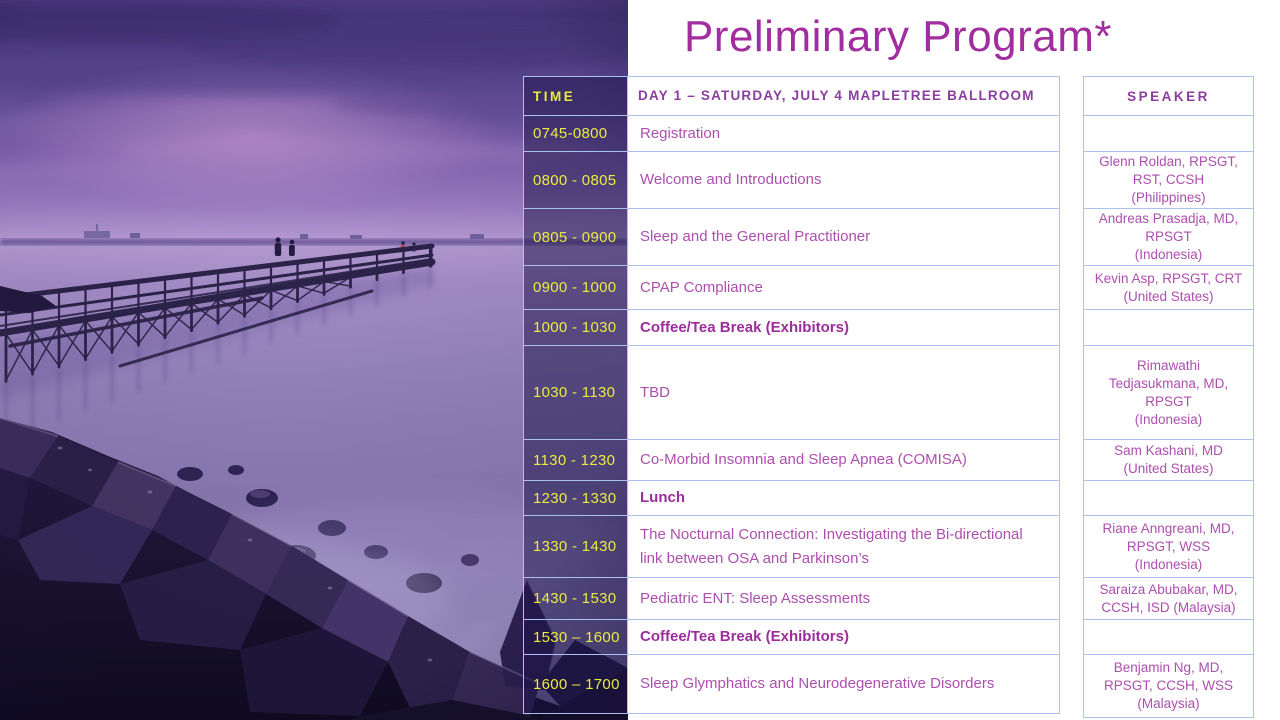 This screenshot has height=720, width=1280. What do you see at coordinates (898, 36) in the screenshot?
I see `slide-title: Preliminary Program*` at bounding box center [898, 36].